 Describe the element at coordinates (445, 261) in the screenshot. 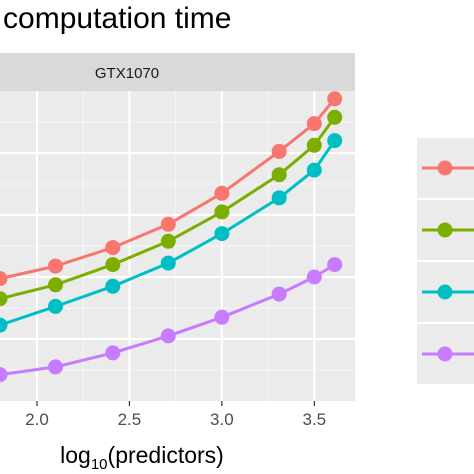

I see `legend` at that location.